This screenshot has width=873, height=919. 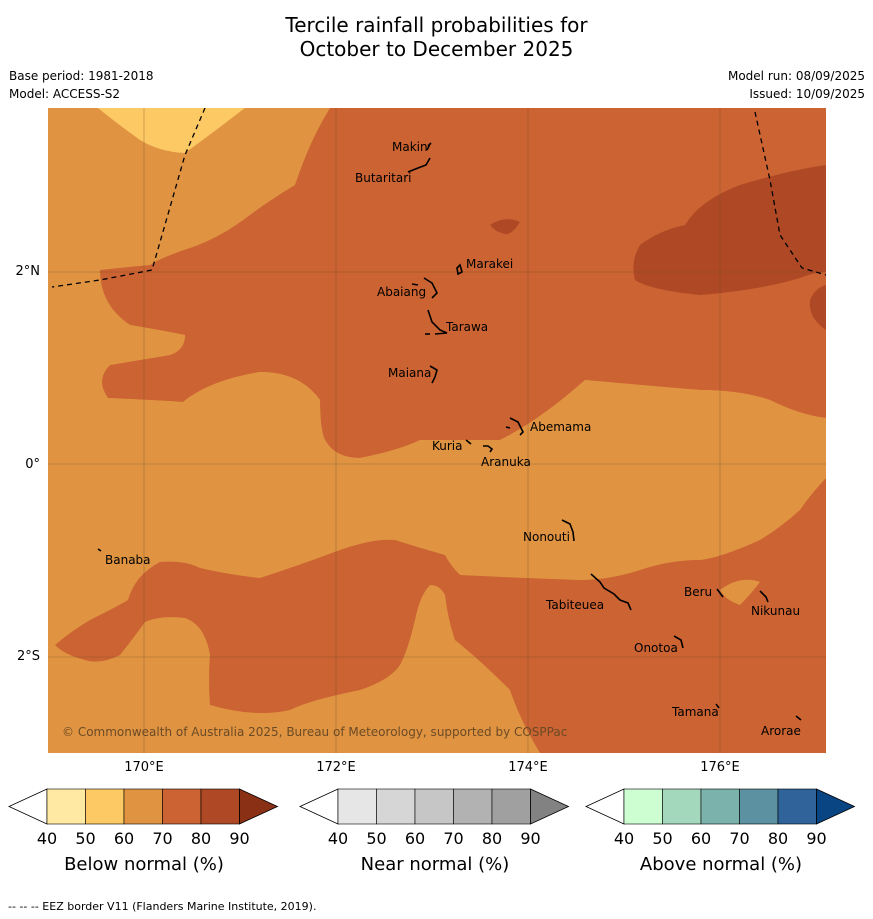 I want to click on lat-label-2n: 2°N, so click(x=28, y=271).